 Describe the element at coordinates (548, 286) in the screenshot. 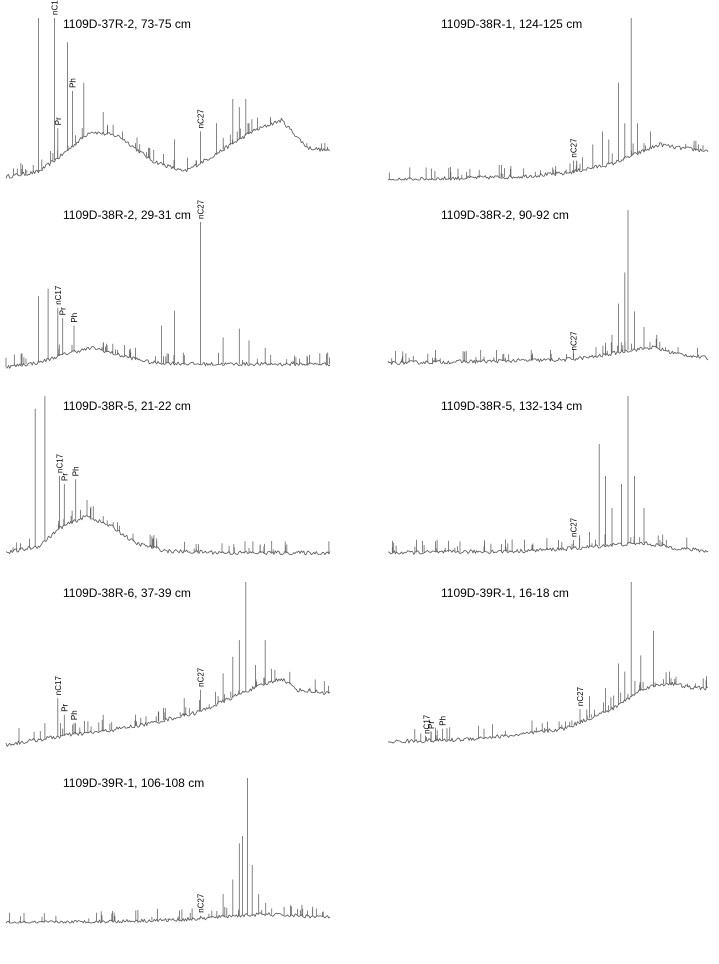

I see `chromatogram-panel: 1109D-38R-2, 90-92 cm nC27` at that location.